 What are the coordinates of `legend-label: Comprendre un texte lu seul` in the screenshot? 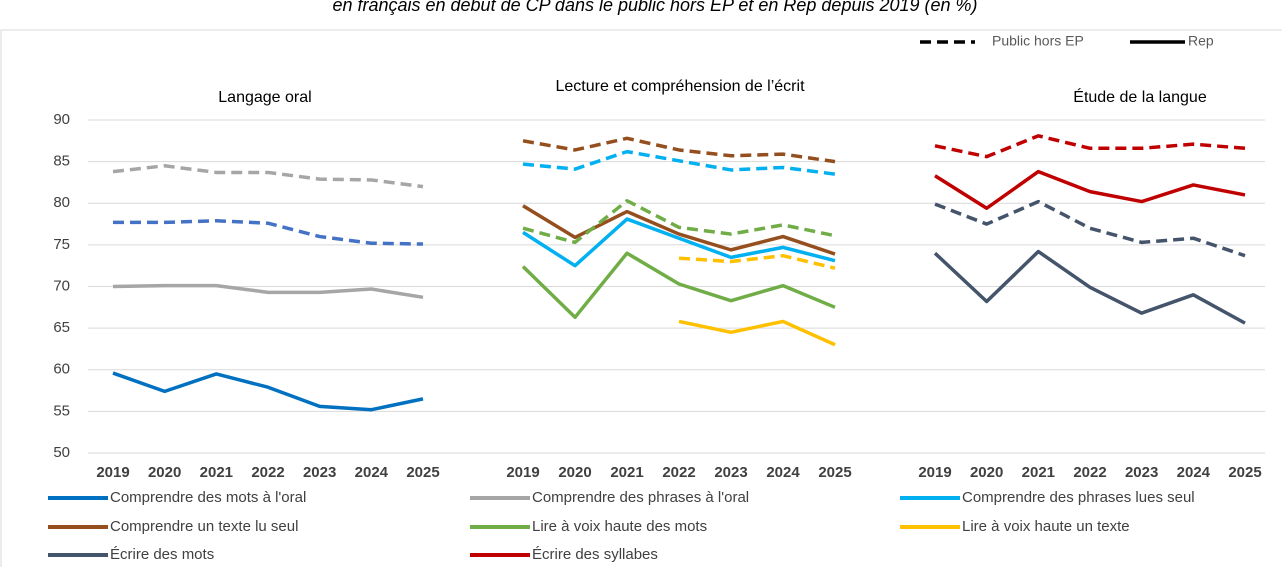 It's located at (204, 526).